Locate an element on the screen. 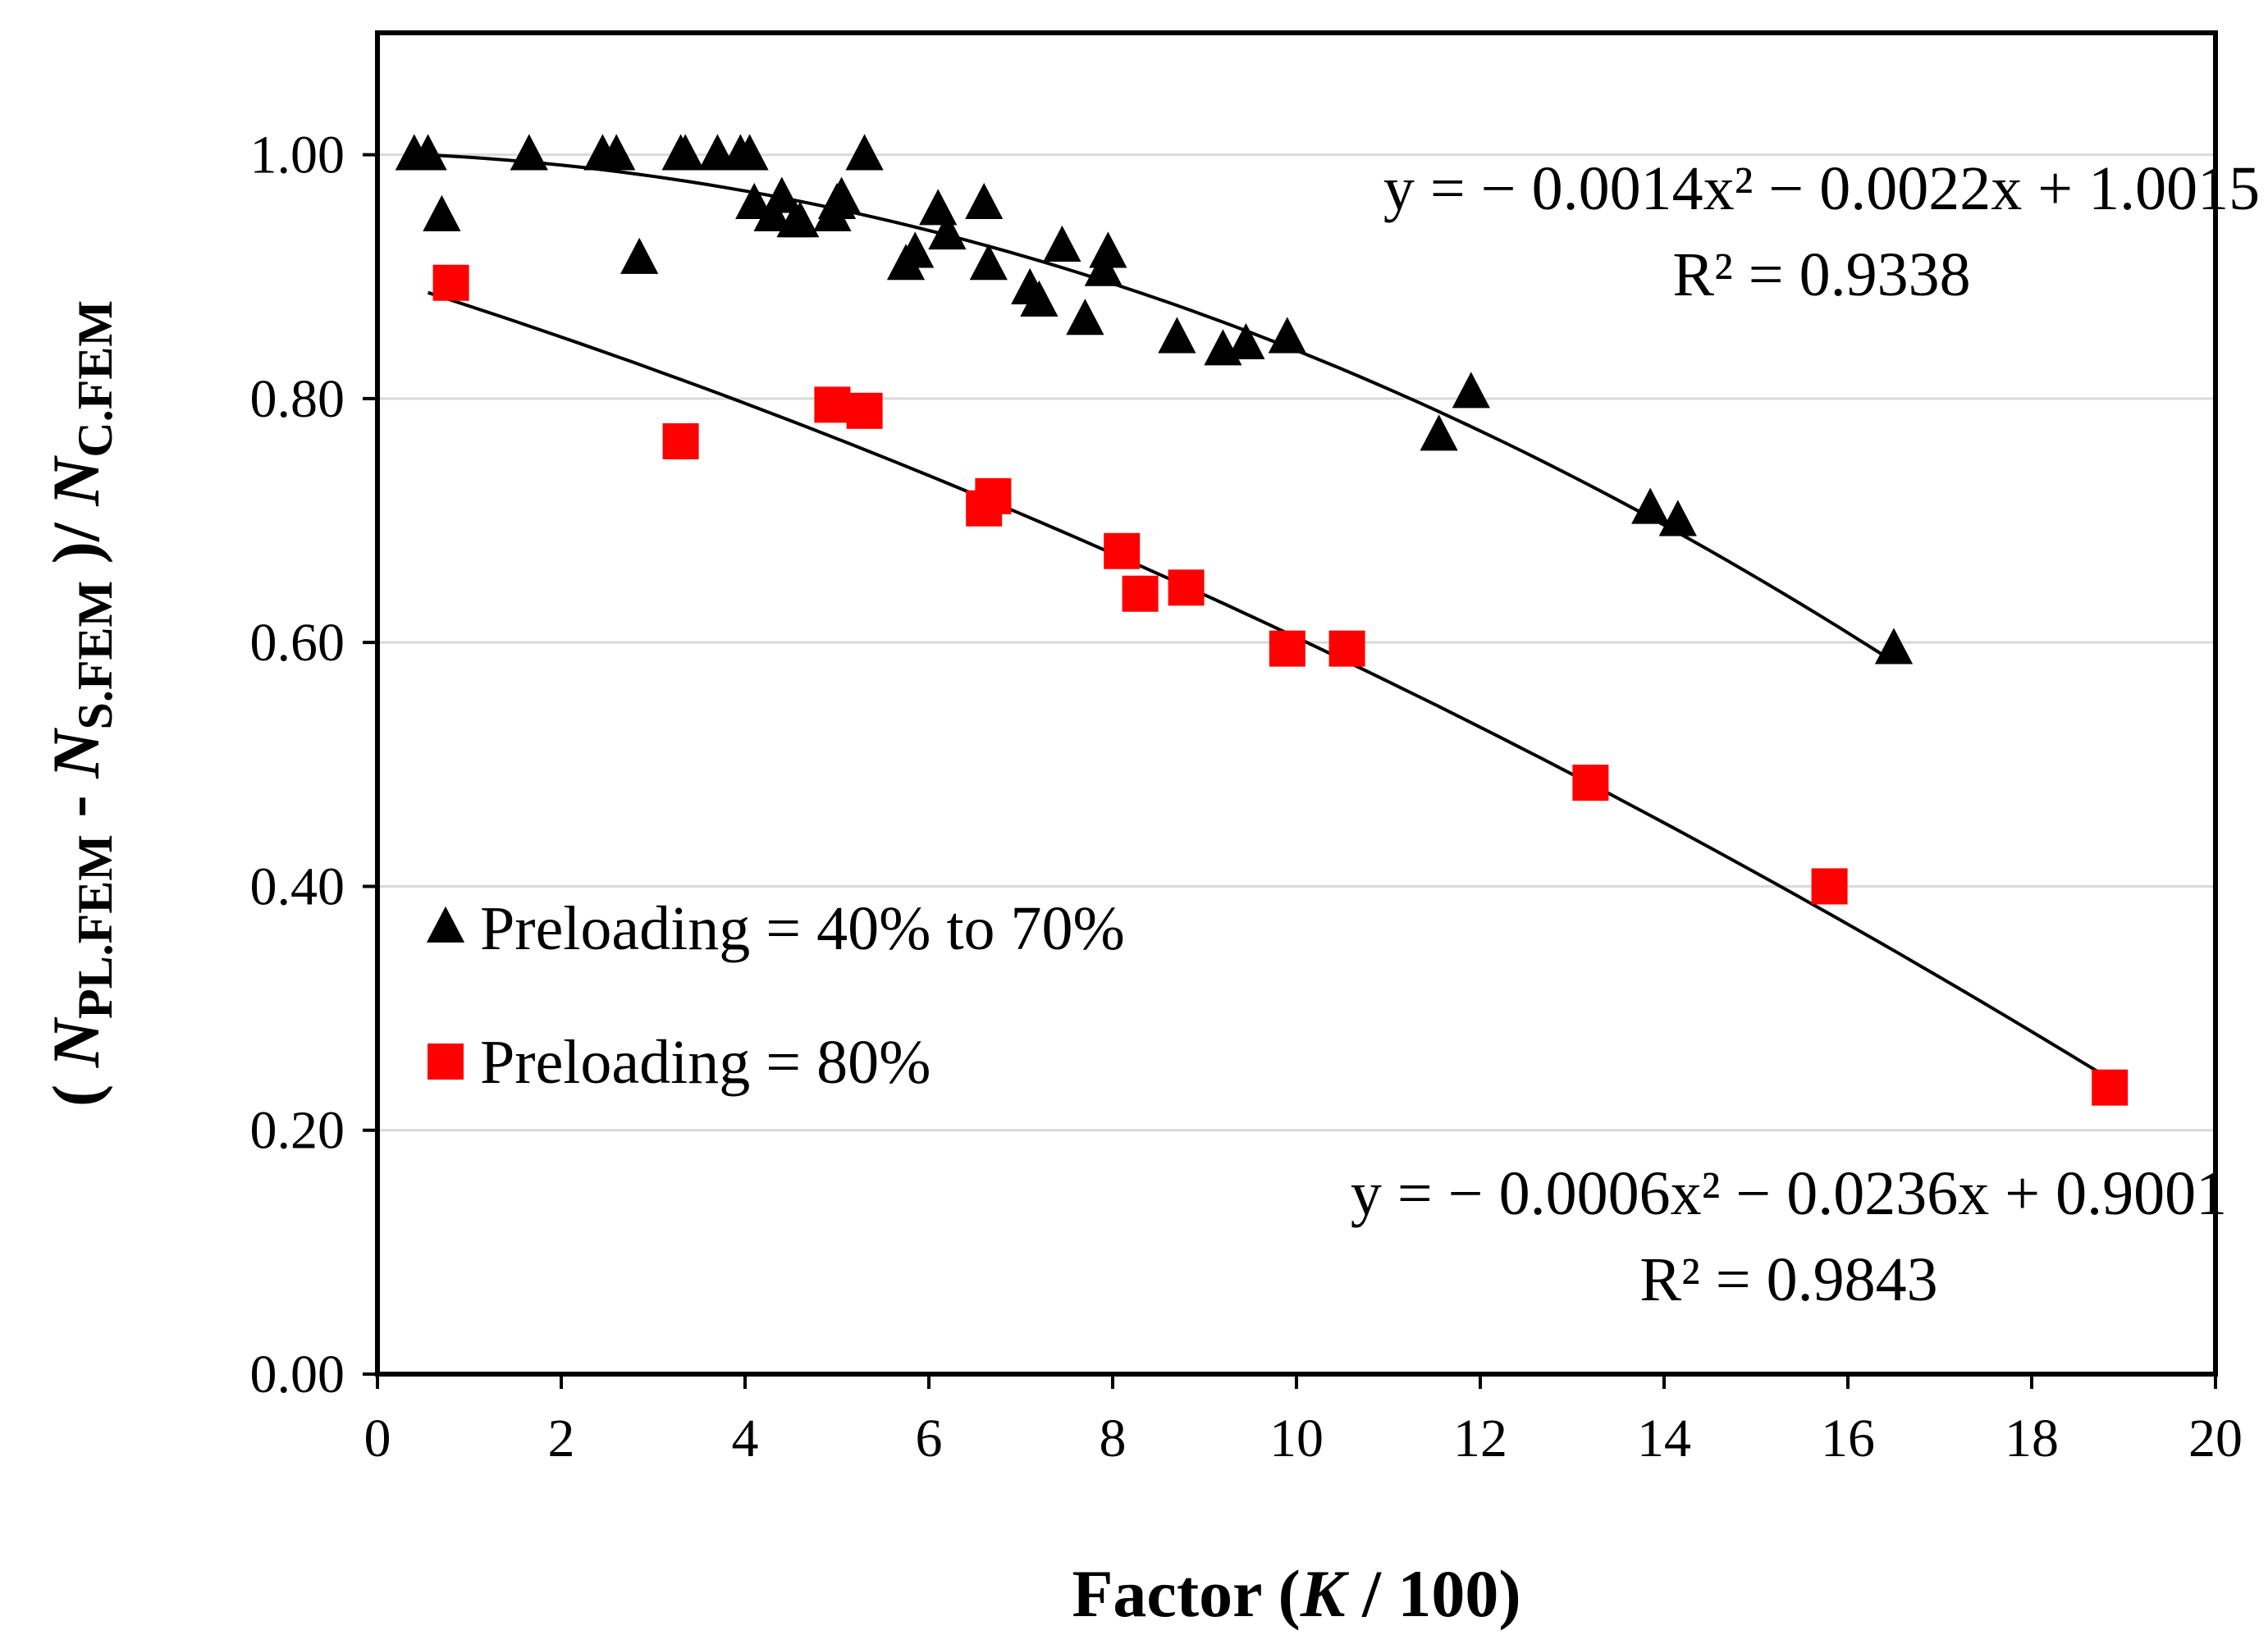  x-tick-label: 2 is located at coordinates (562, 1438).